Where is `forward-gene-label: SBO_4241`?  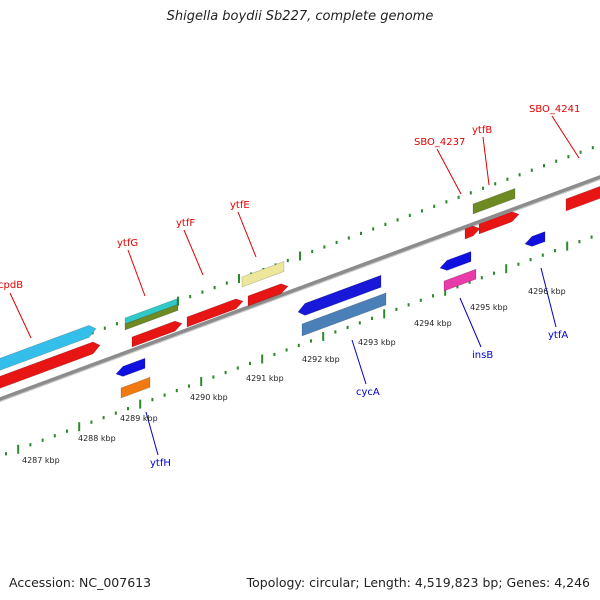 forward-gene-label: SBO_4241 is located at coordinates (554, 109).